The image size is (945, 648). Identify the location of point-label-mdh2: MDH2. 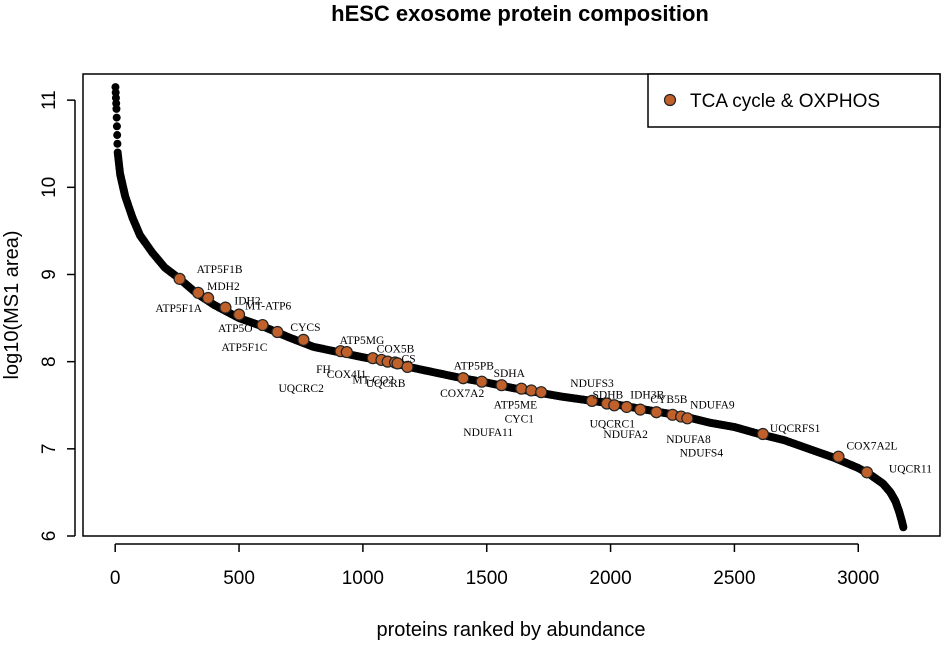
(223, 287).